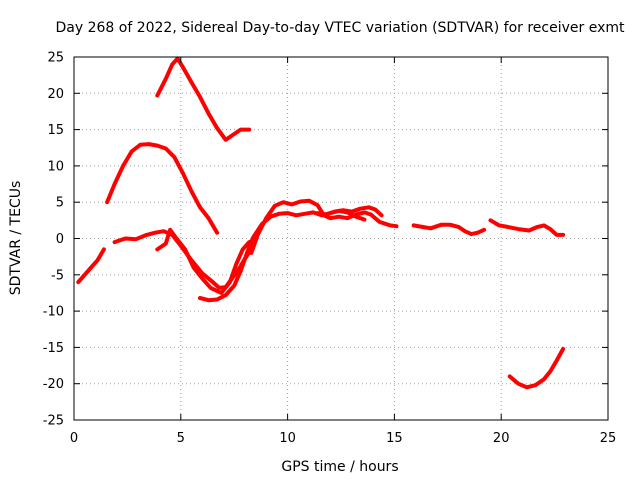  What do you see at coordinates (608, 438) in the screenshot?
I see `x-tick-label: 25` at bounding box center [608, 438].